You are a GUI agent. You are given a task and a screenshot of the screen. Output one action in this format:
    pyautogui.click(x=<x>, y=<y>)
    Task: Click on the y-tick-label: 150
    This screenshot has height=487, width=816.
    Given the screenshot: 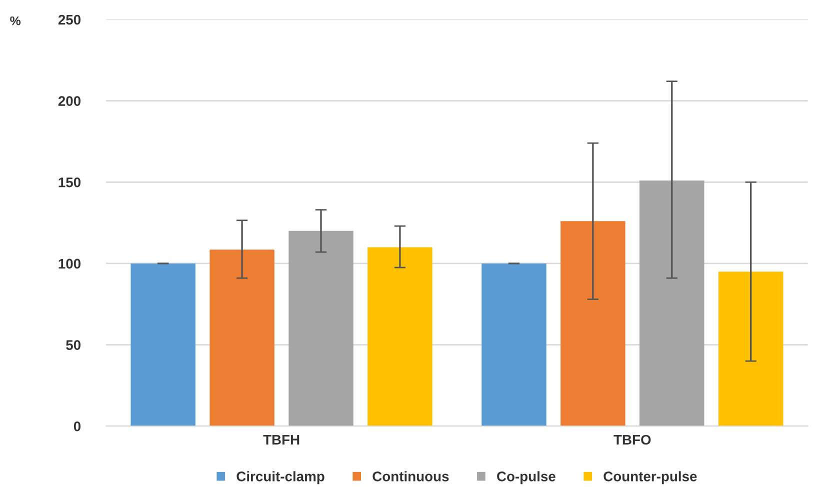 What is the action you would take?
    pyautogui.click(x=69, y=182)
    